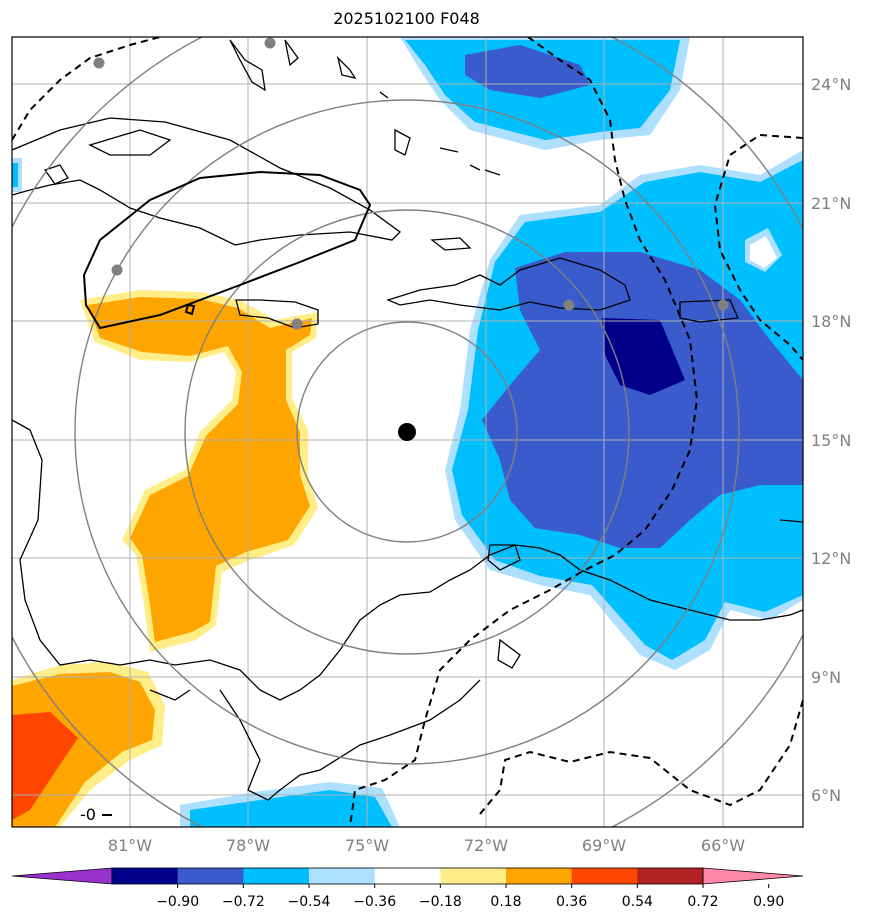 The height and width of the screenshot is (924, 873). I want to click on colorbar-tick: −0.72, so click(243, 902).